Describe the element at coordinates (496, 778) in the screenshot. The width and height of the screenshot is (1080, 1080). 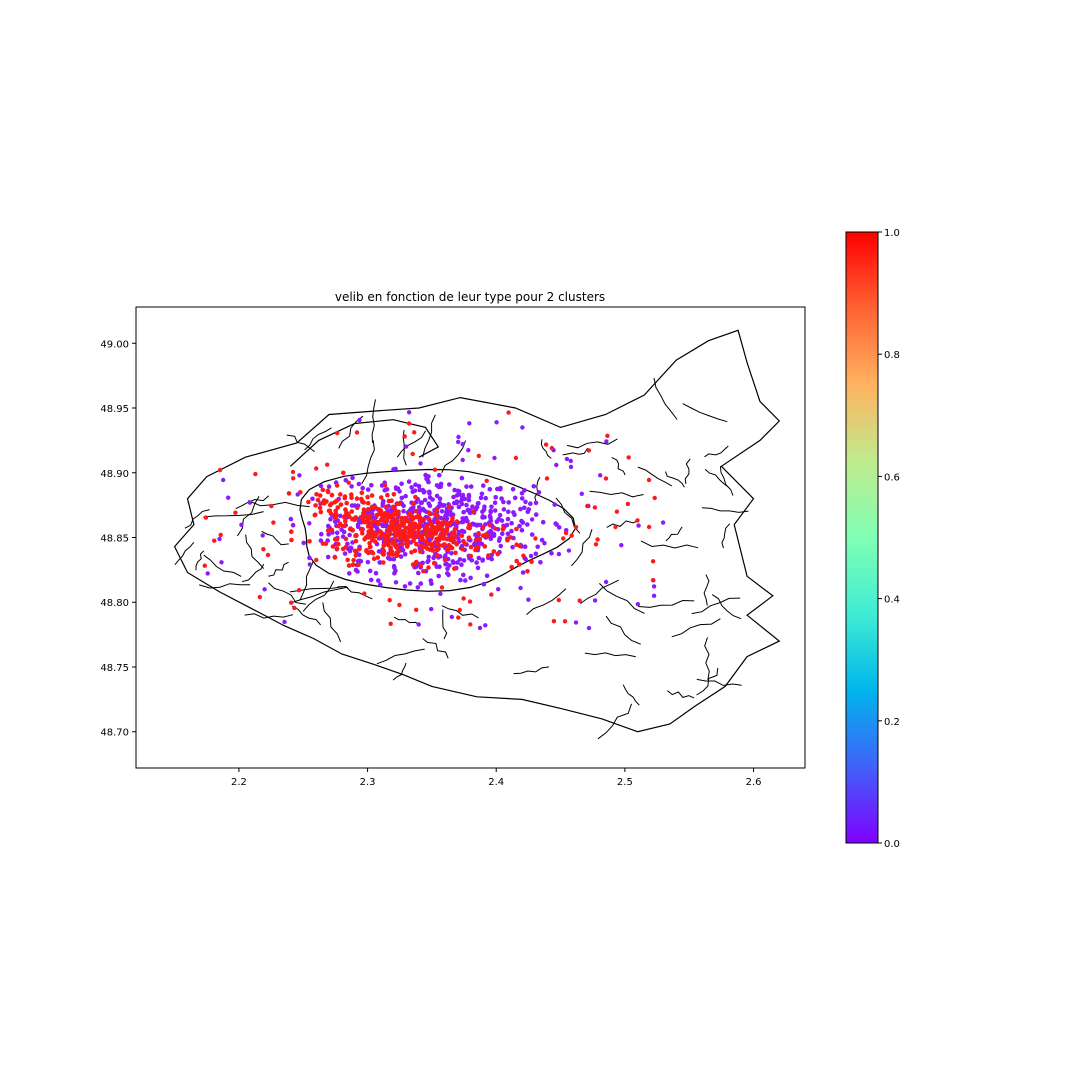
I see `x-axis: 2.2 2.3 2.4 2.5 2.6` at that location.